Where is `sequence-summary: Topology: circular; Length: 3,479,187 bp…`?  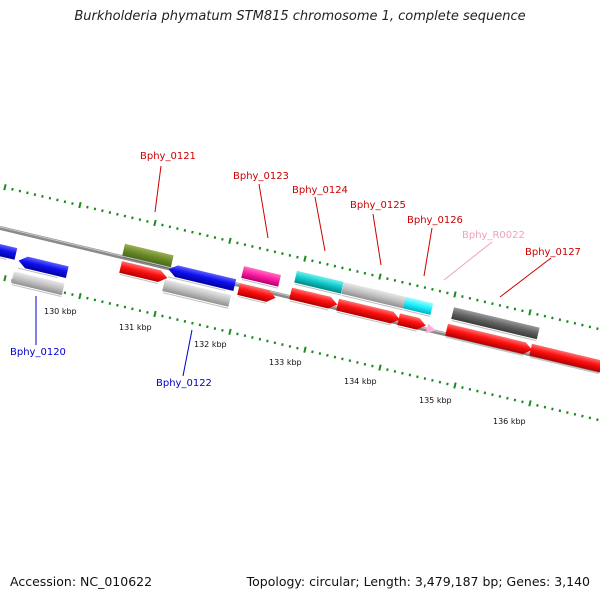
sequence-summary: Topology: circular; Length: 3,479,187 bp… is located at coordinates (418, 581).